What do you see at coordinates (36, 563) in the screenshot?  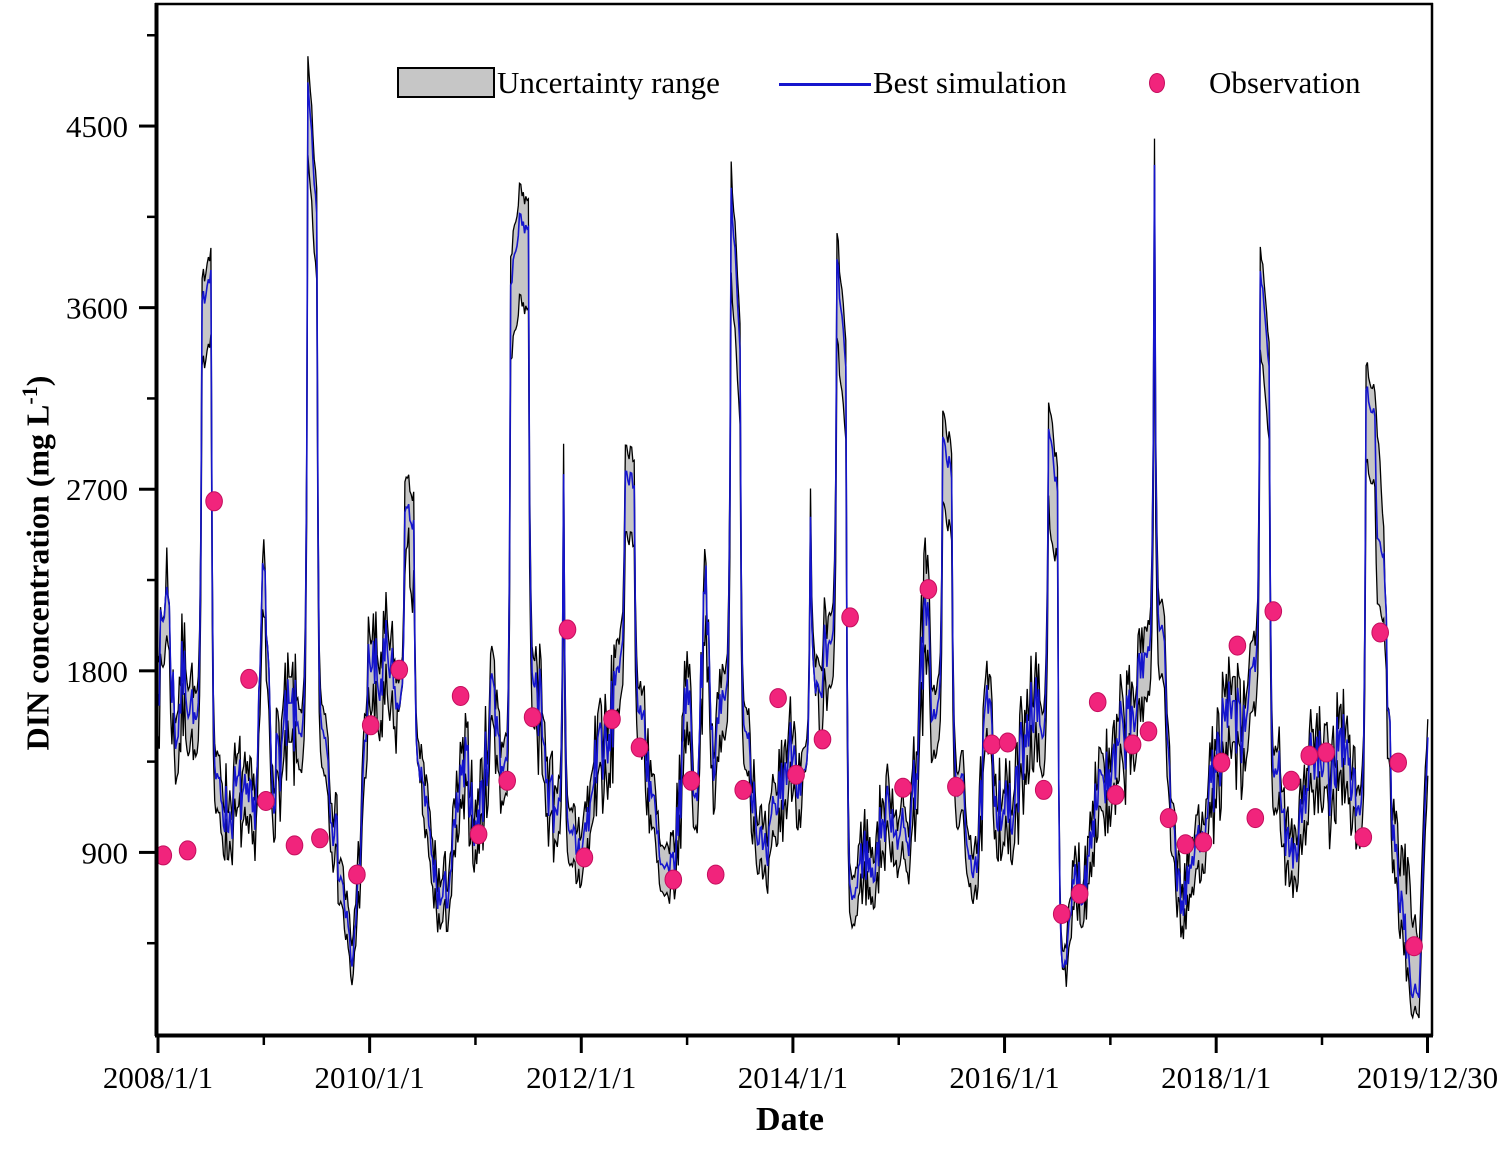 I see `y-axis-title: DIN concentration (mg L-1)` at bounding box center [36, 563].